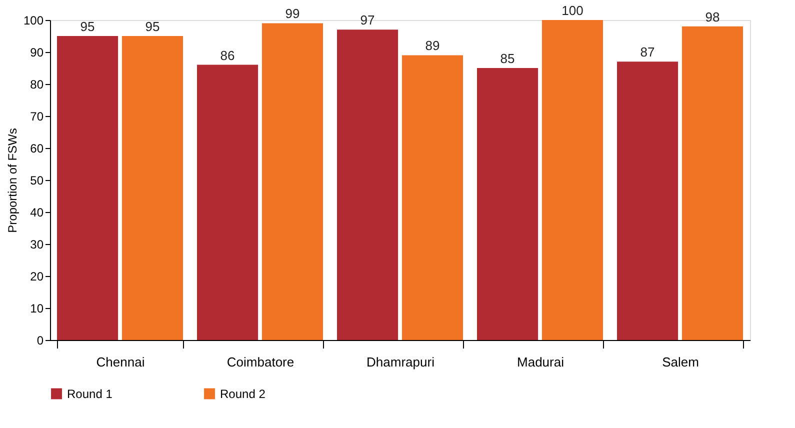 Image resolution: width=795 pixels, height=428 pixels. I want to click on data-label: 89, so click(432, 46).